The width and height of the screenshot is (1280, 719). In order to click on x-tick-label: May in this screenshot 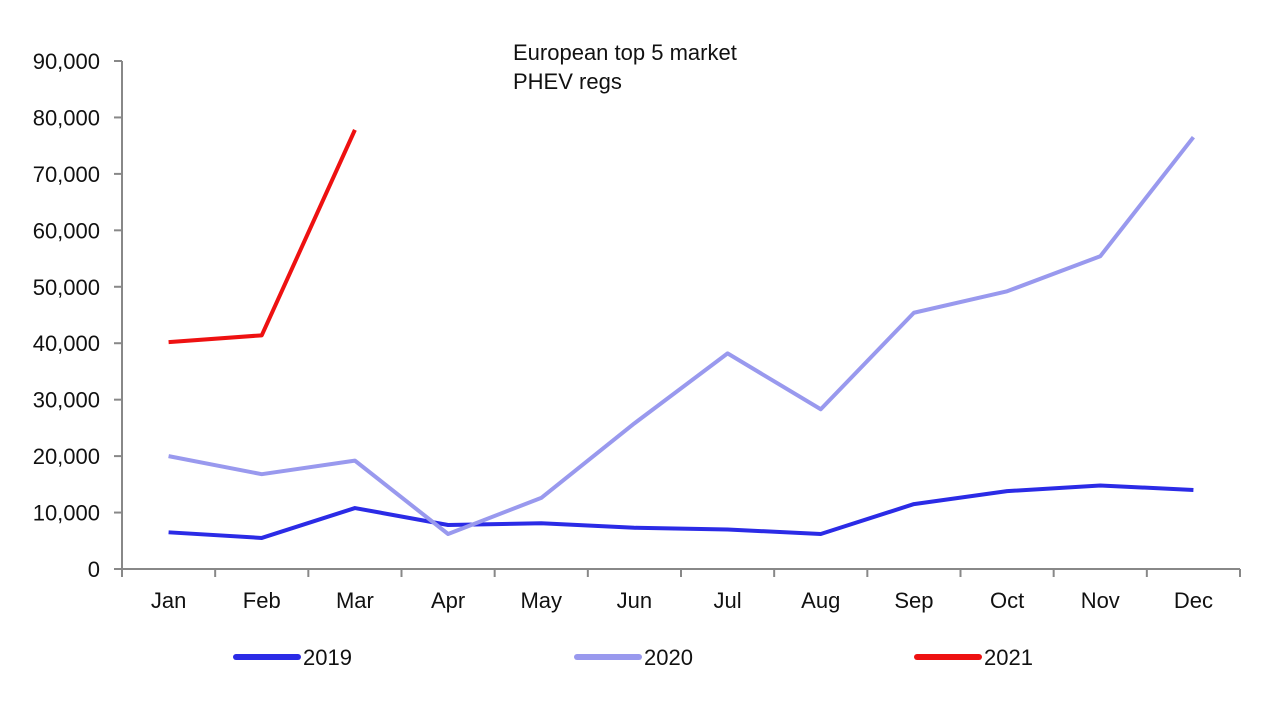, I will do `click(541, 600)`.